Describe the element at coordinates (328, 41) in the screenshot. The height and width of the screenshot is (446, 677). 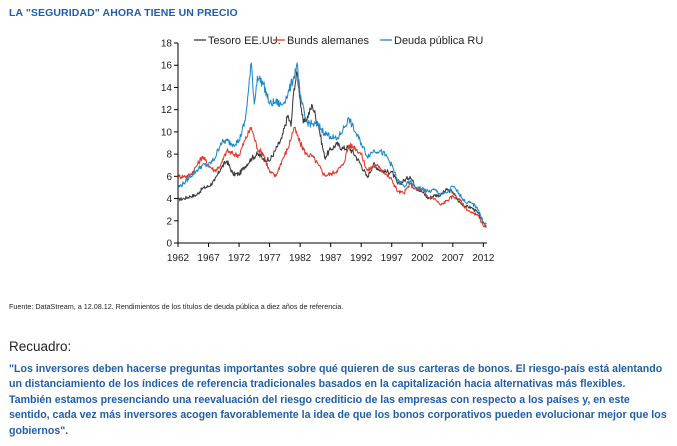
I see `legend-label: Bunds alemanes` at that location.